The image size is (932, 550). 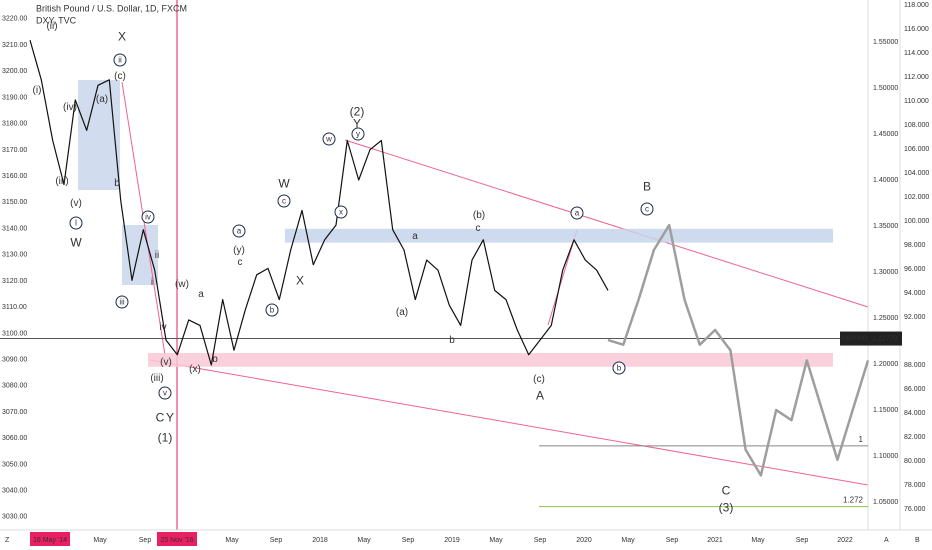 I want to click on y2-tick-label: 78.000, so click(x=915, y=485).